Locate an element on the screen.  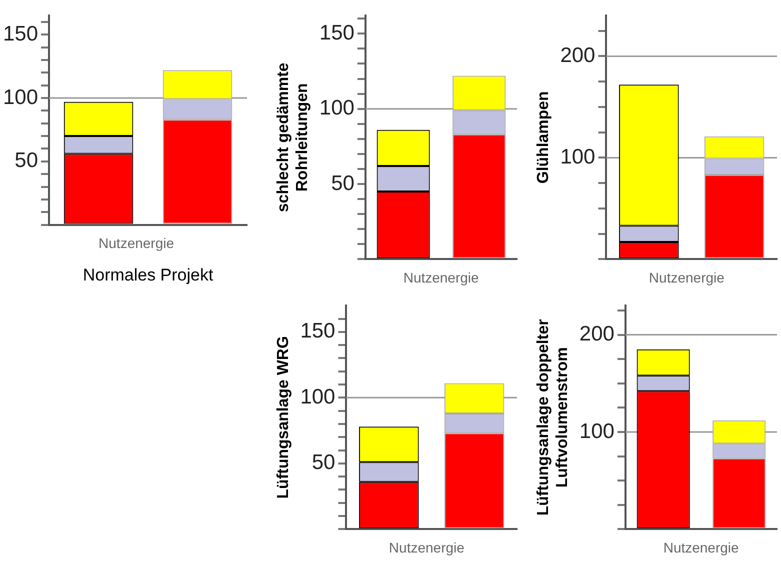
y-axis-title: schlecht gedämmte Rohrleitungen is located at coordinates (293, 137).